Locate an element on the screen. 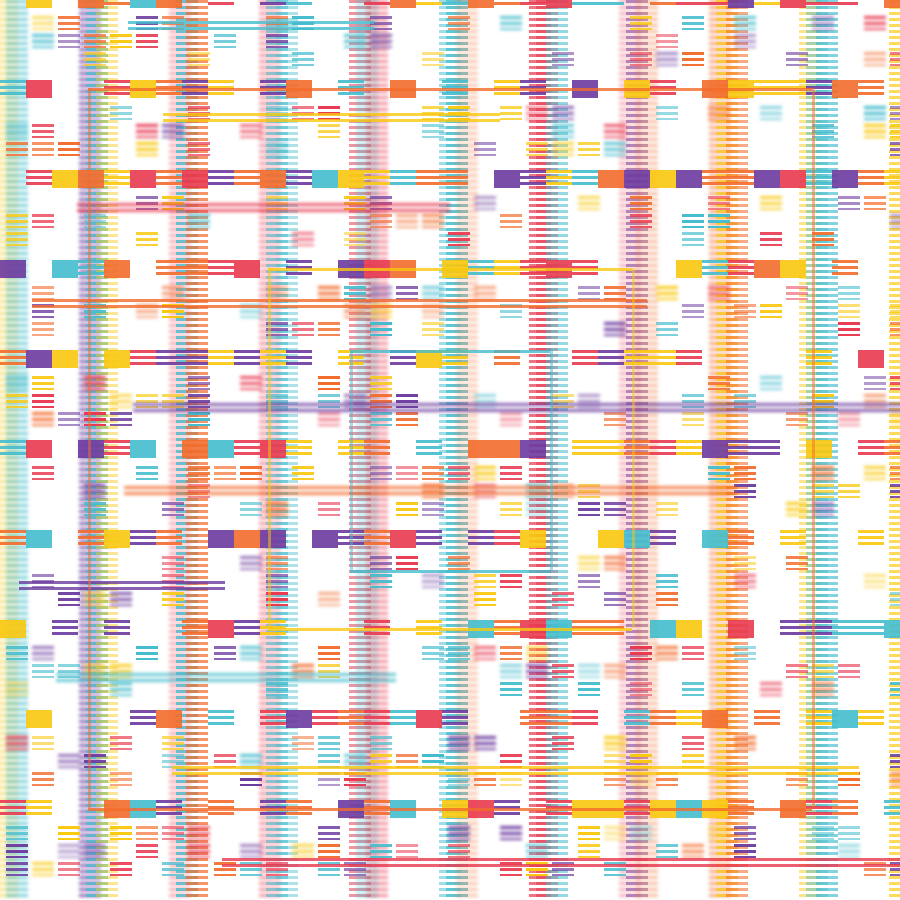 The height and width of the screenshot is (900, 900). dash-column is located at coordinates (457, 450).